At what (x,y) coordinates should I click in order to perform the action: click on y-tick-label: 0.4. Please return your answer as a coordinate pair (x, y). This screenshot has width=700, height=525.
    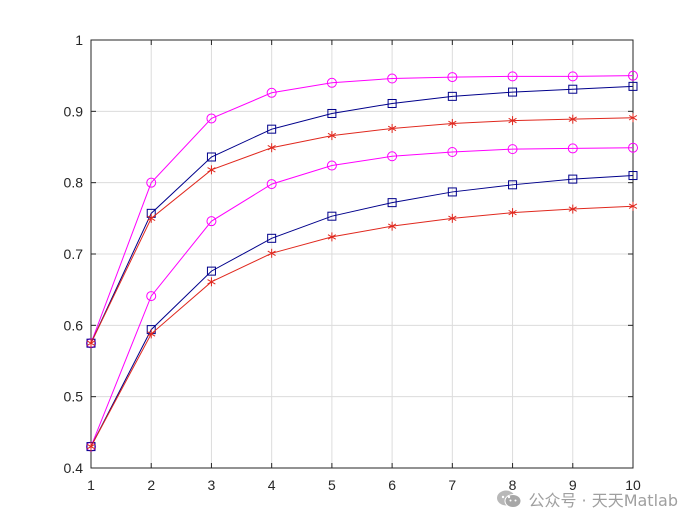
    Looking at the image, I should click on (74, 468).